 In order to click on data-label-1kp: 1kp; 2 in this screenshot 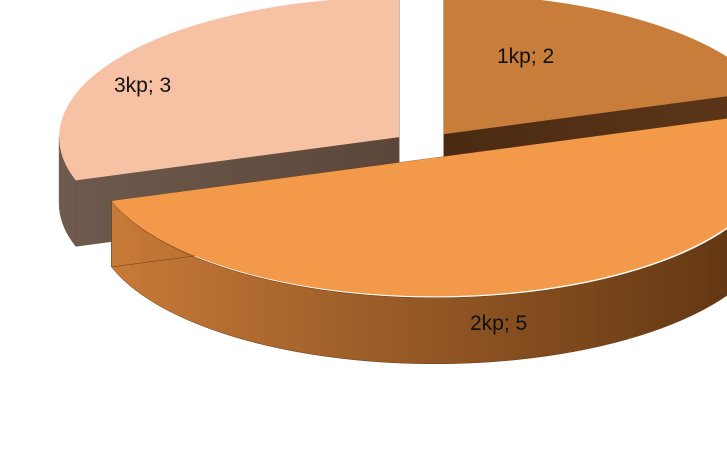, I will do `click(525, 56)`.